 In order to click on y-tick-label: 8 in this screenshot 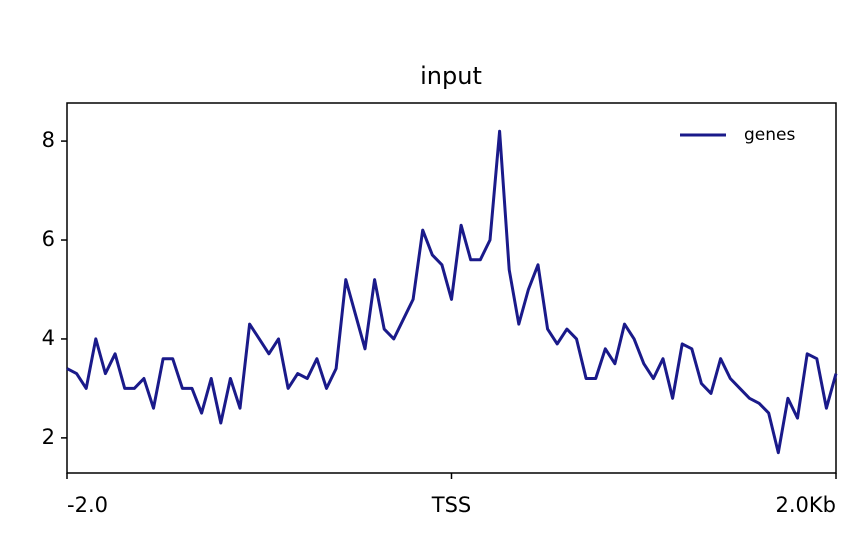, I will do `click(48, 140)`.